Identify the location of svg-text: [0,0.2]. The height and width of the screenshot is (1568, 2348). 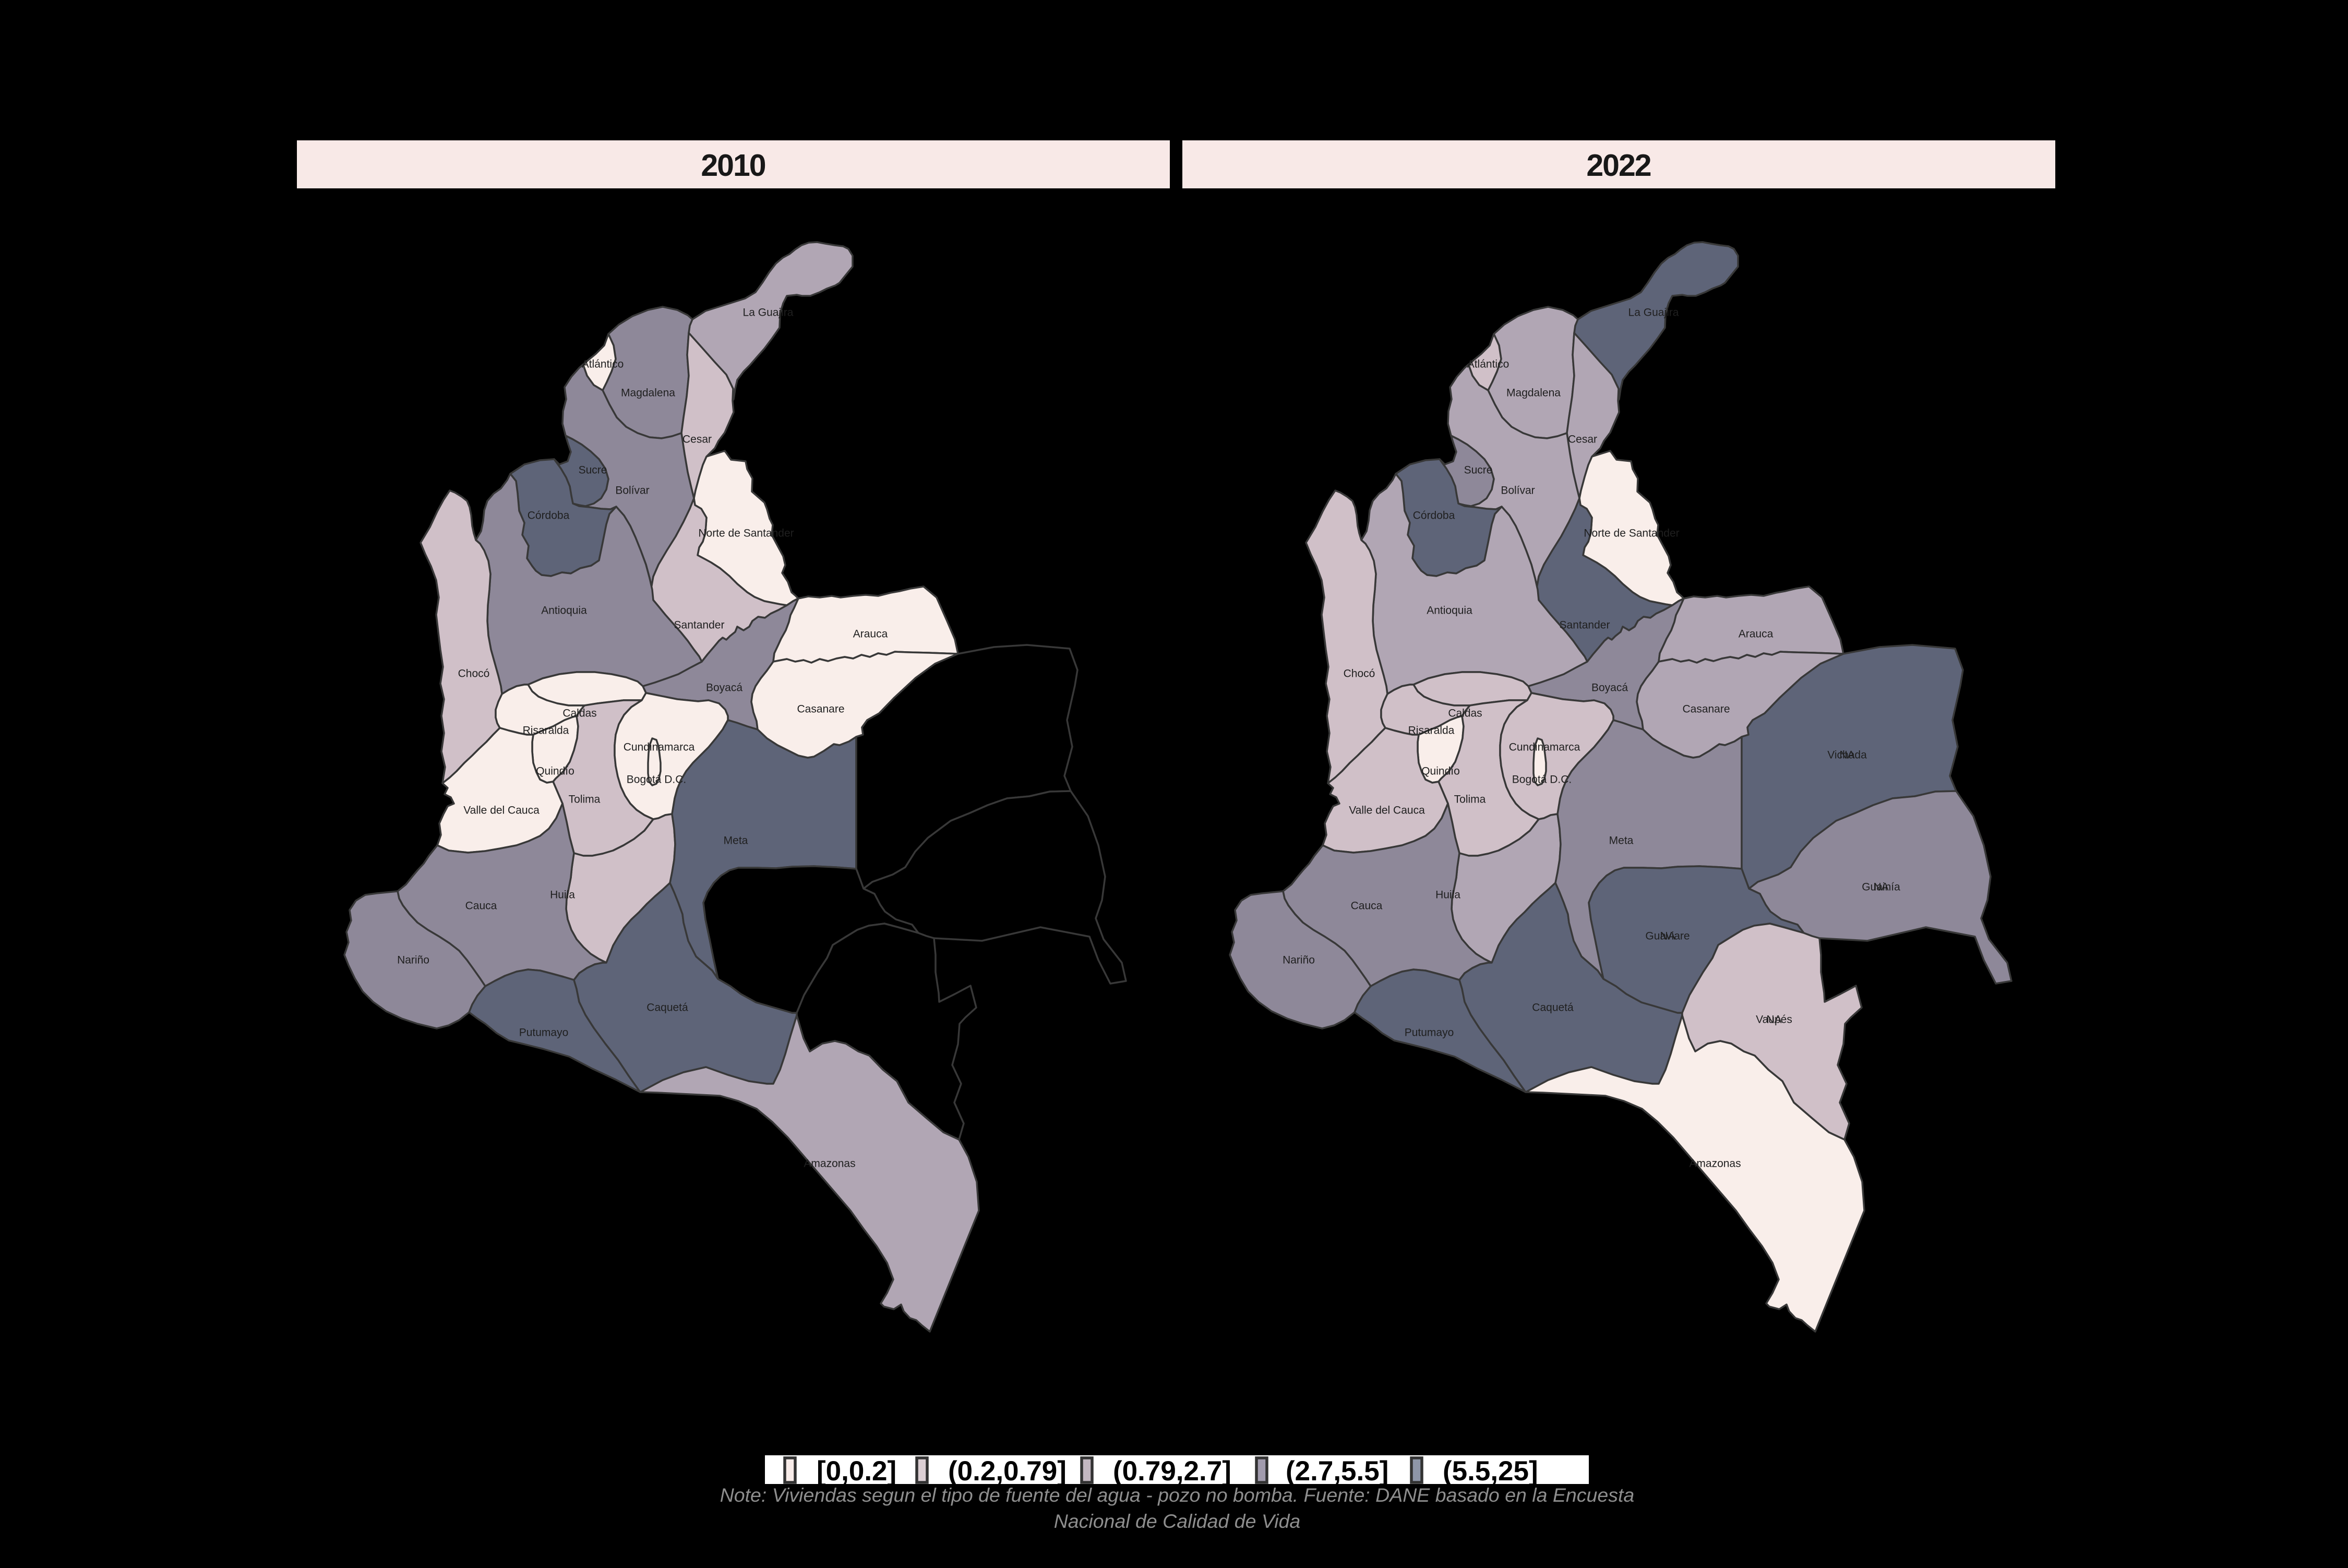
(856, 1471).